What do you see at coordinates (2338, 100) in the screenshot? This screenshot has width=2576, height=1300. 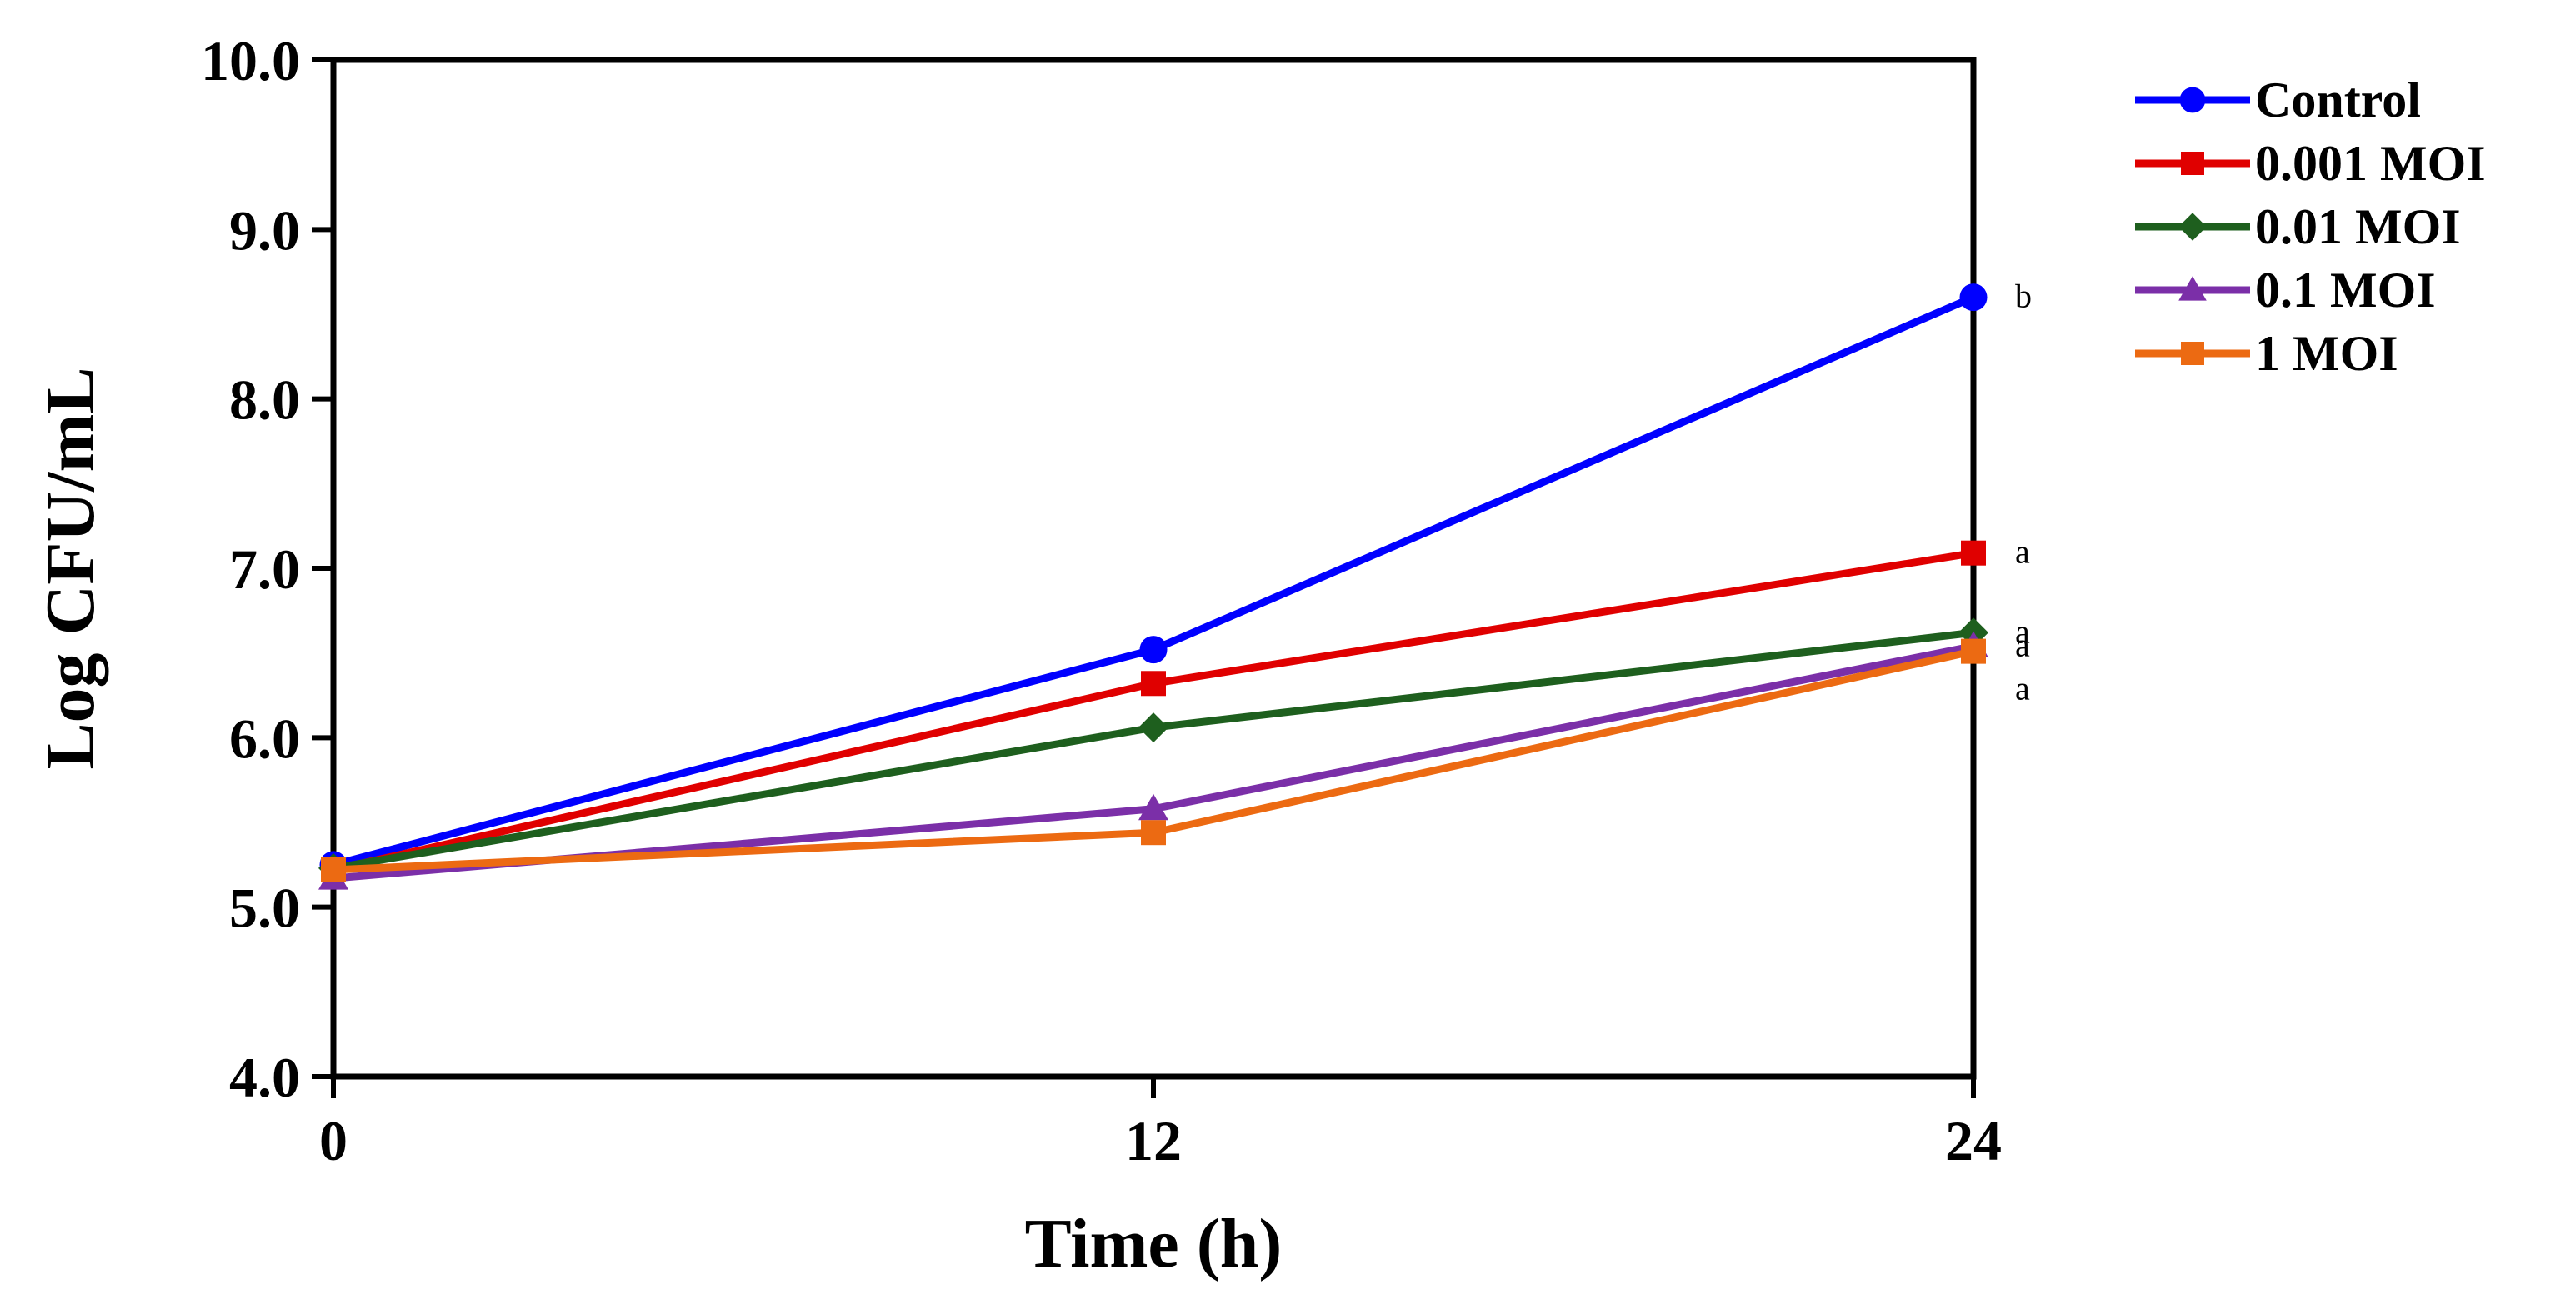 I see `legend-label: Control` at bounding box center [2338, 100].